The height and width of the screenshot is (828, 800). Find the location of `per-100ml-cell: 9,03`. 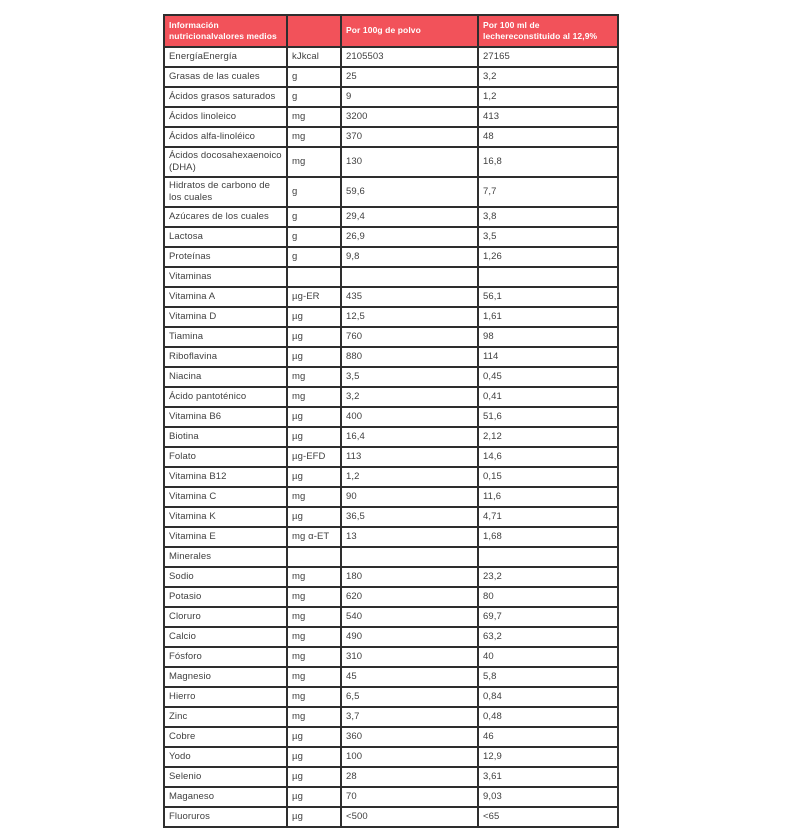

per-100ml-cell: 9,03 is located at coordinates (548, 796).